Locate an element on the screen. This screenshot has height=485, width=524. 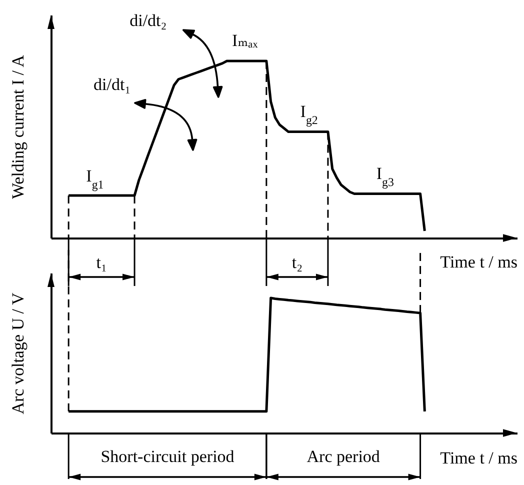
annotation: I$_{g1}$ is located at coordinates (95, 179).